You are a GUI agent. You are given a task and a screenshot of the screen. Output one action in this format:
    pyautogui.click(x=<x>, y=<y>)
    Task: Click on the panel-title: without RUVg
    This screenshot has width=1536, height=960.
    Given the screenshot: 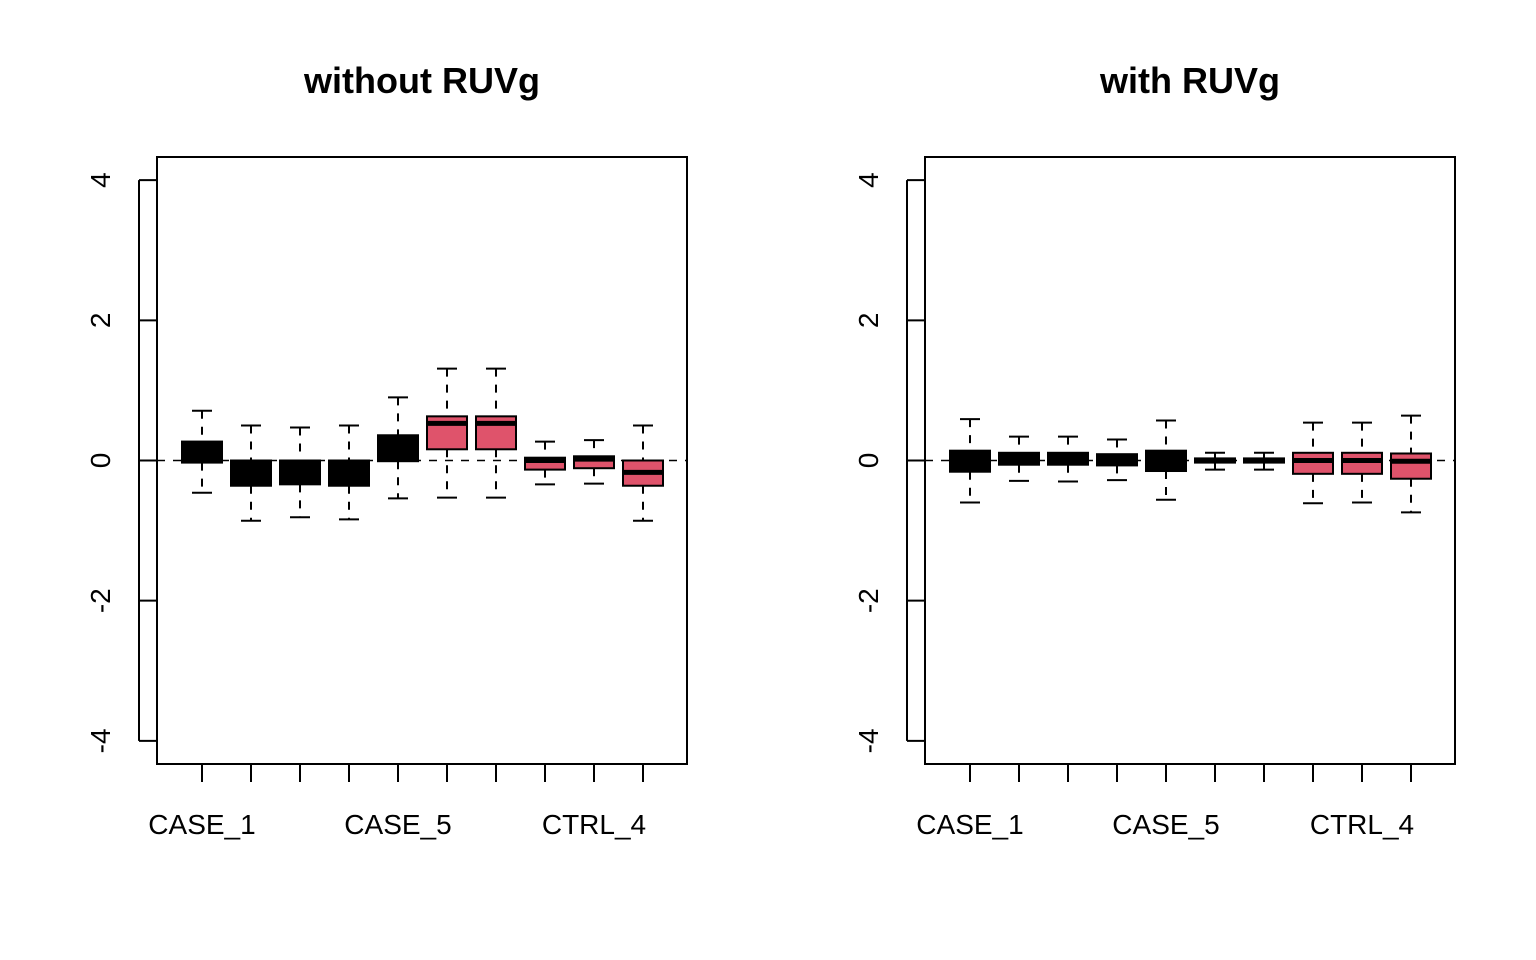 What is the action you would take?
    pyautogui.click(x=421, y=80)
    